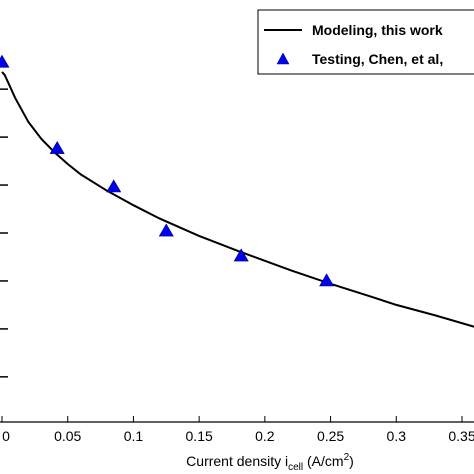 The width and height of the screenshot is (474, 474). What do you see at coordinates (351, 461) in the screenshot?
I see `x-axis-title-unit-close: )` at bounding box center [351, 461].